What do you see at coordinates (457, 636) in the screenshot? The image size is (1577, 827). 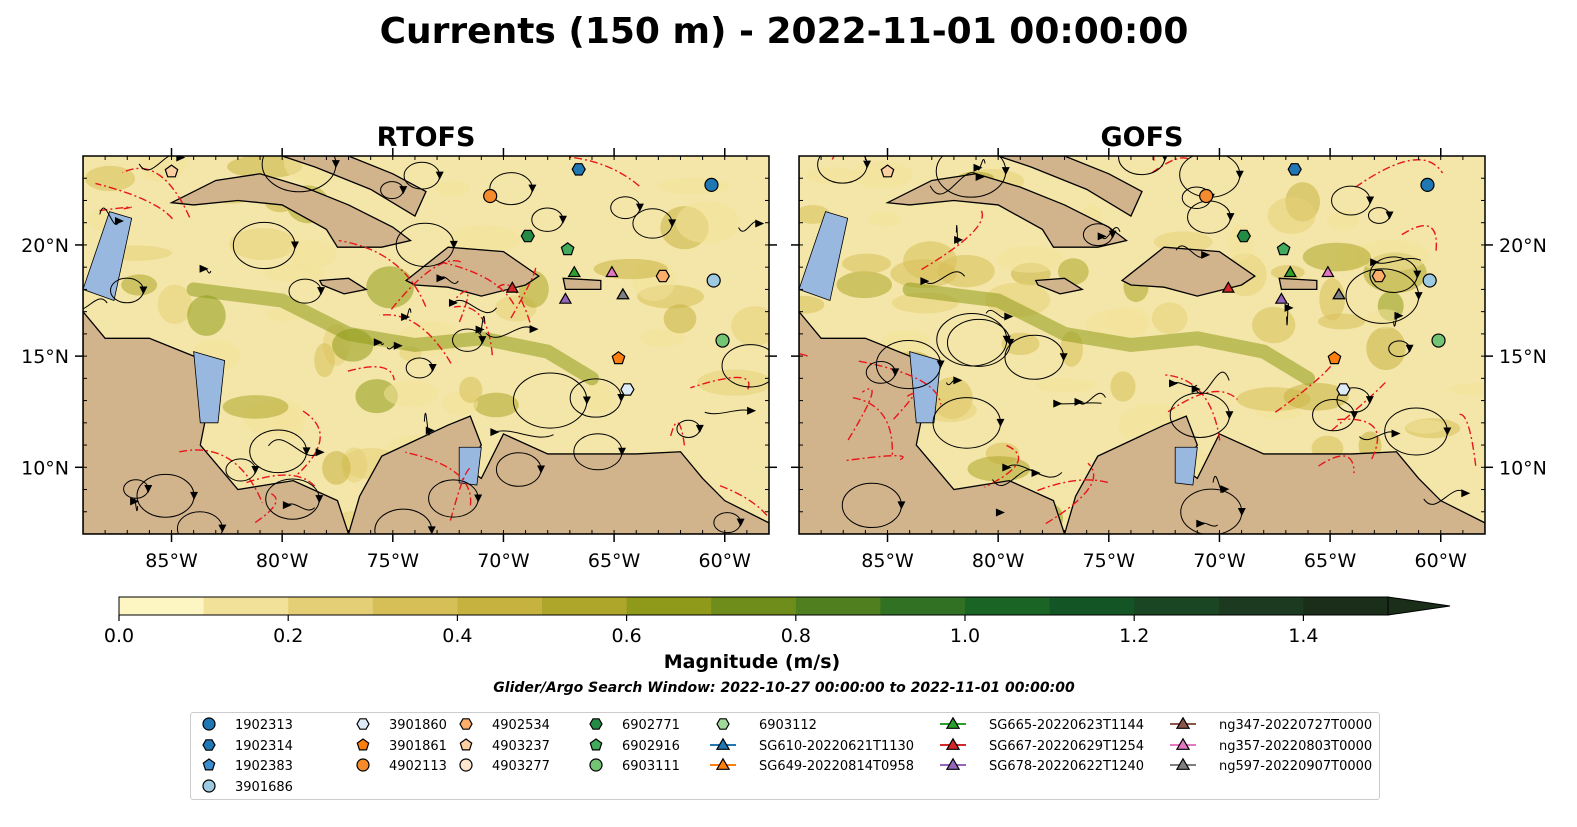 I see `colorbar-tick-label: 0.4` at bounding box center [457, 636].